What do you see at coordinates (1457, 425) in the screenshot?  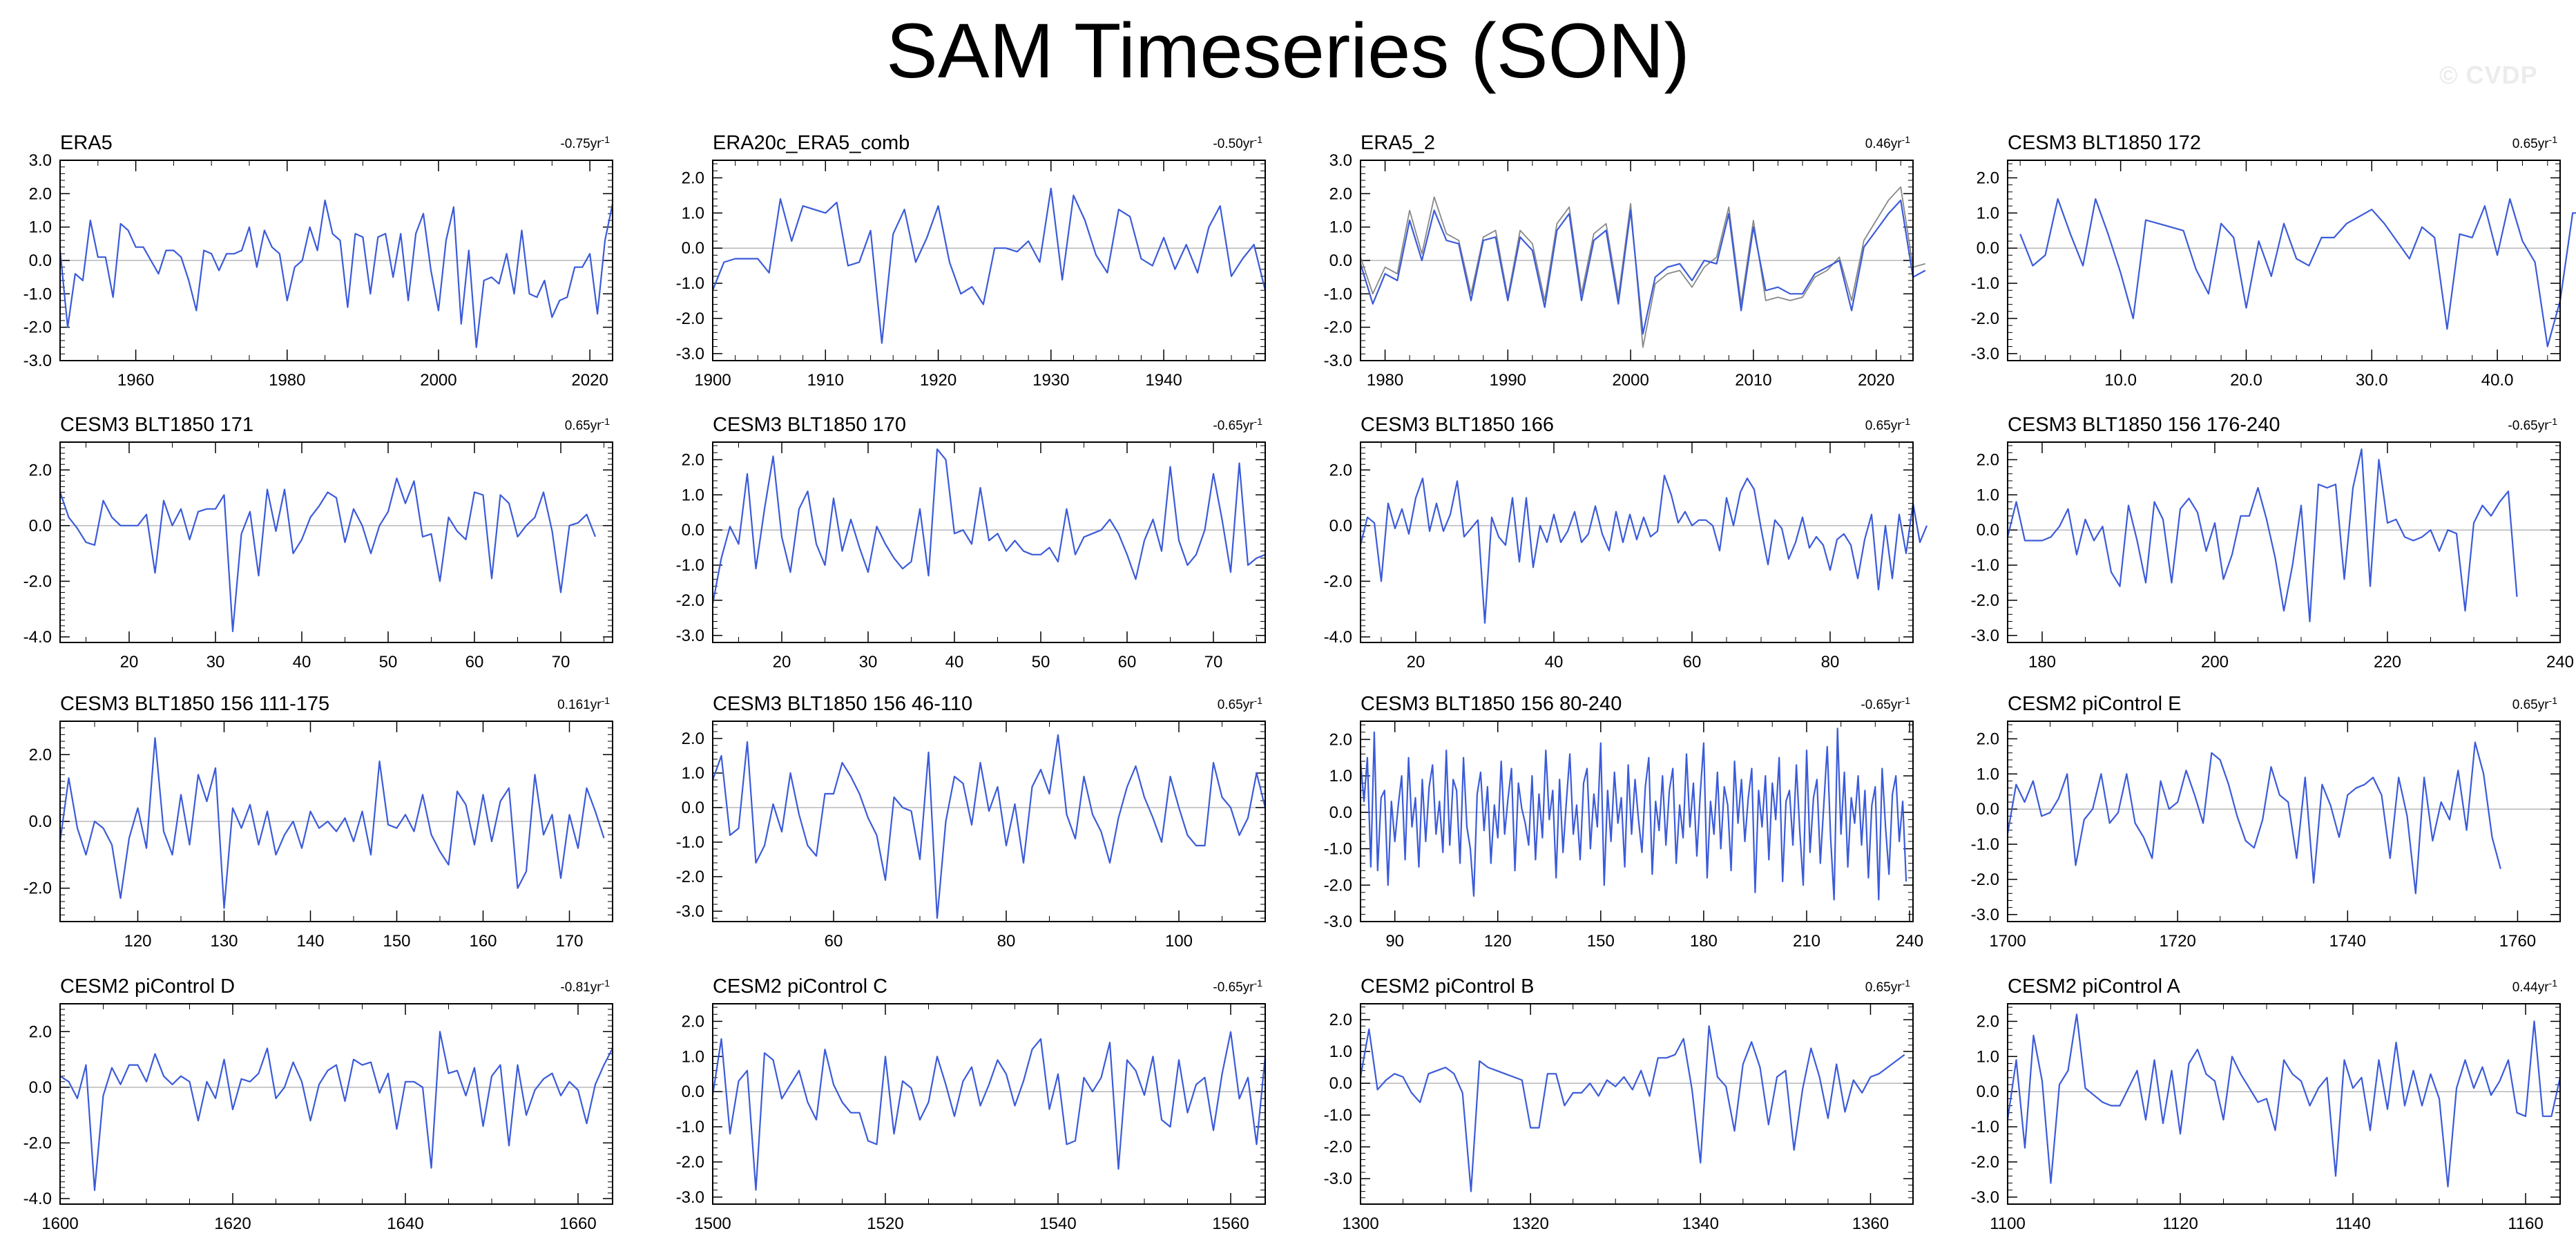 I see `panel-title: CESM3 BLT1850 166` at bounding box center [1457, 425].